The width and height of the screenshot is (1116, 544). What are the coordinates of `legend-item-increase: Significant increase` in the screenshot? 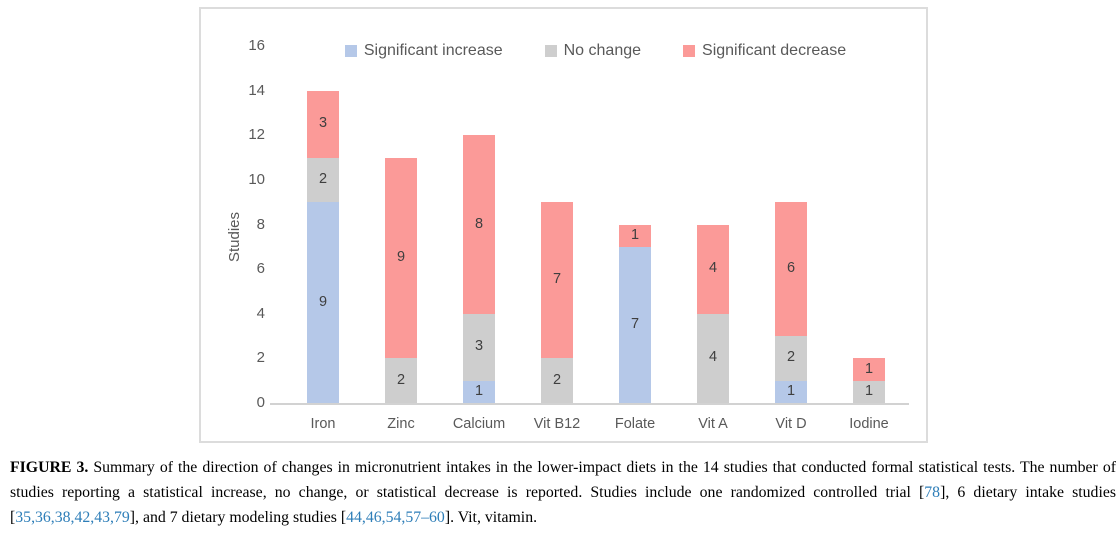 It's located at (423, 51).